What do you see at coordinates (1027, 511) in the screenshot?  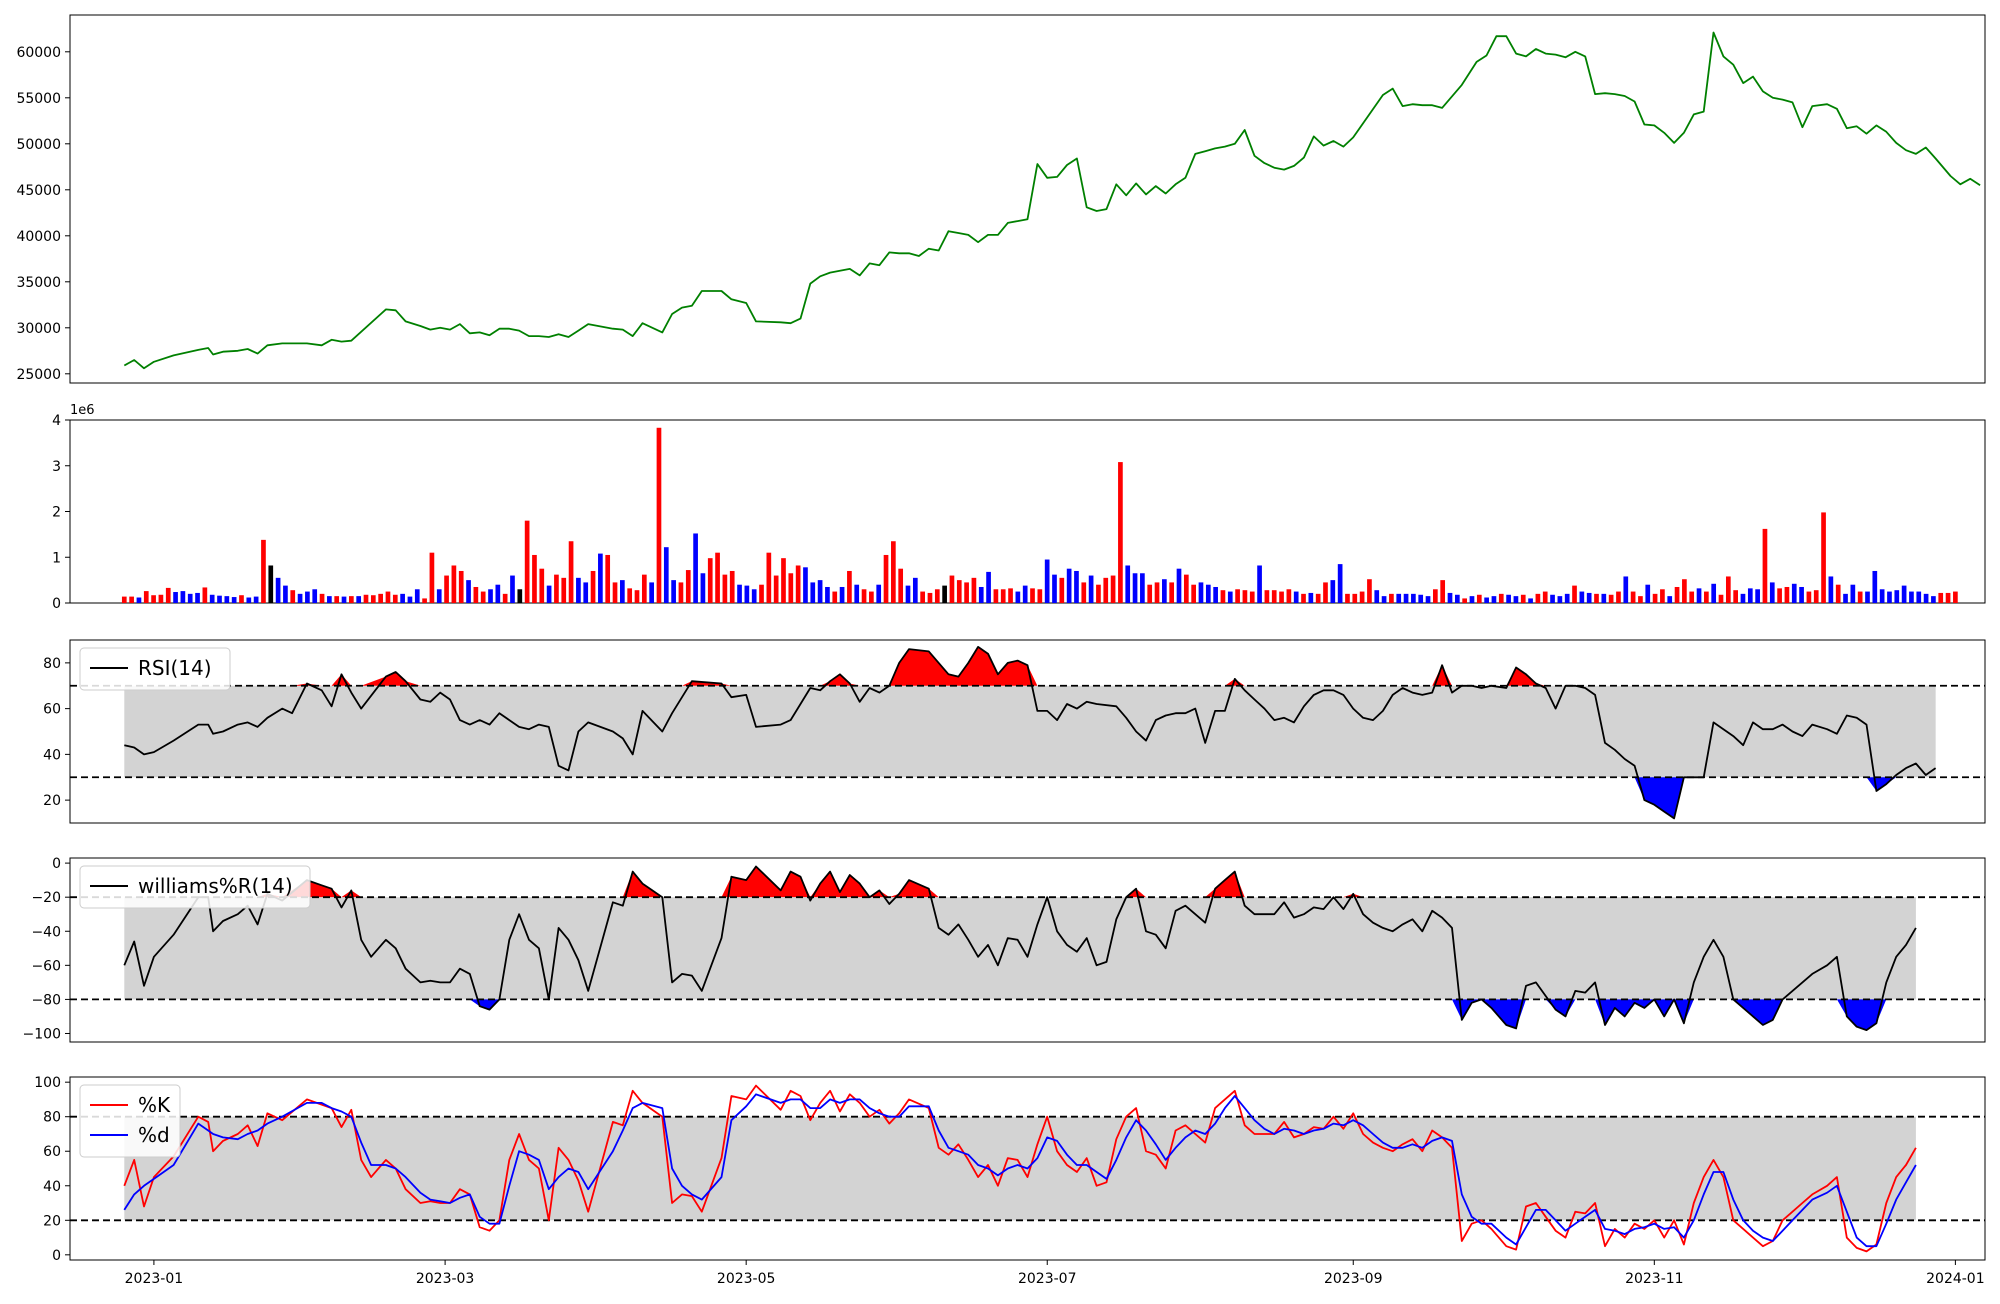 I see `volume-frame` at bounding box center [1027, 511].